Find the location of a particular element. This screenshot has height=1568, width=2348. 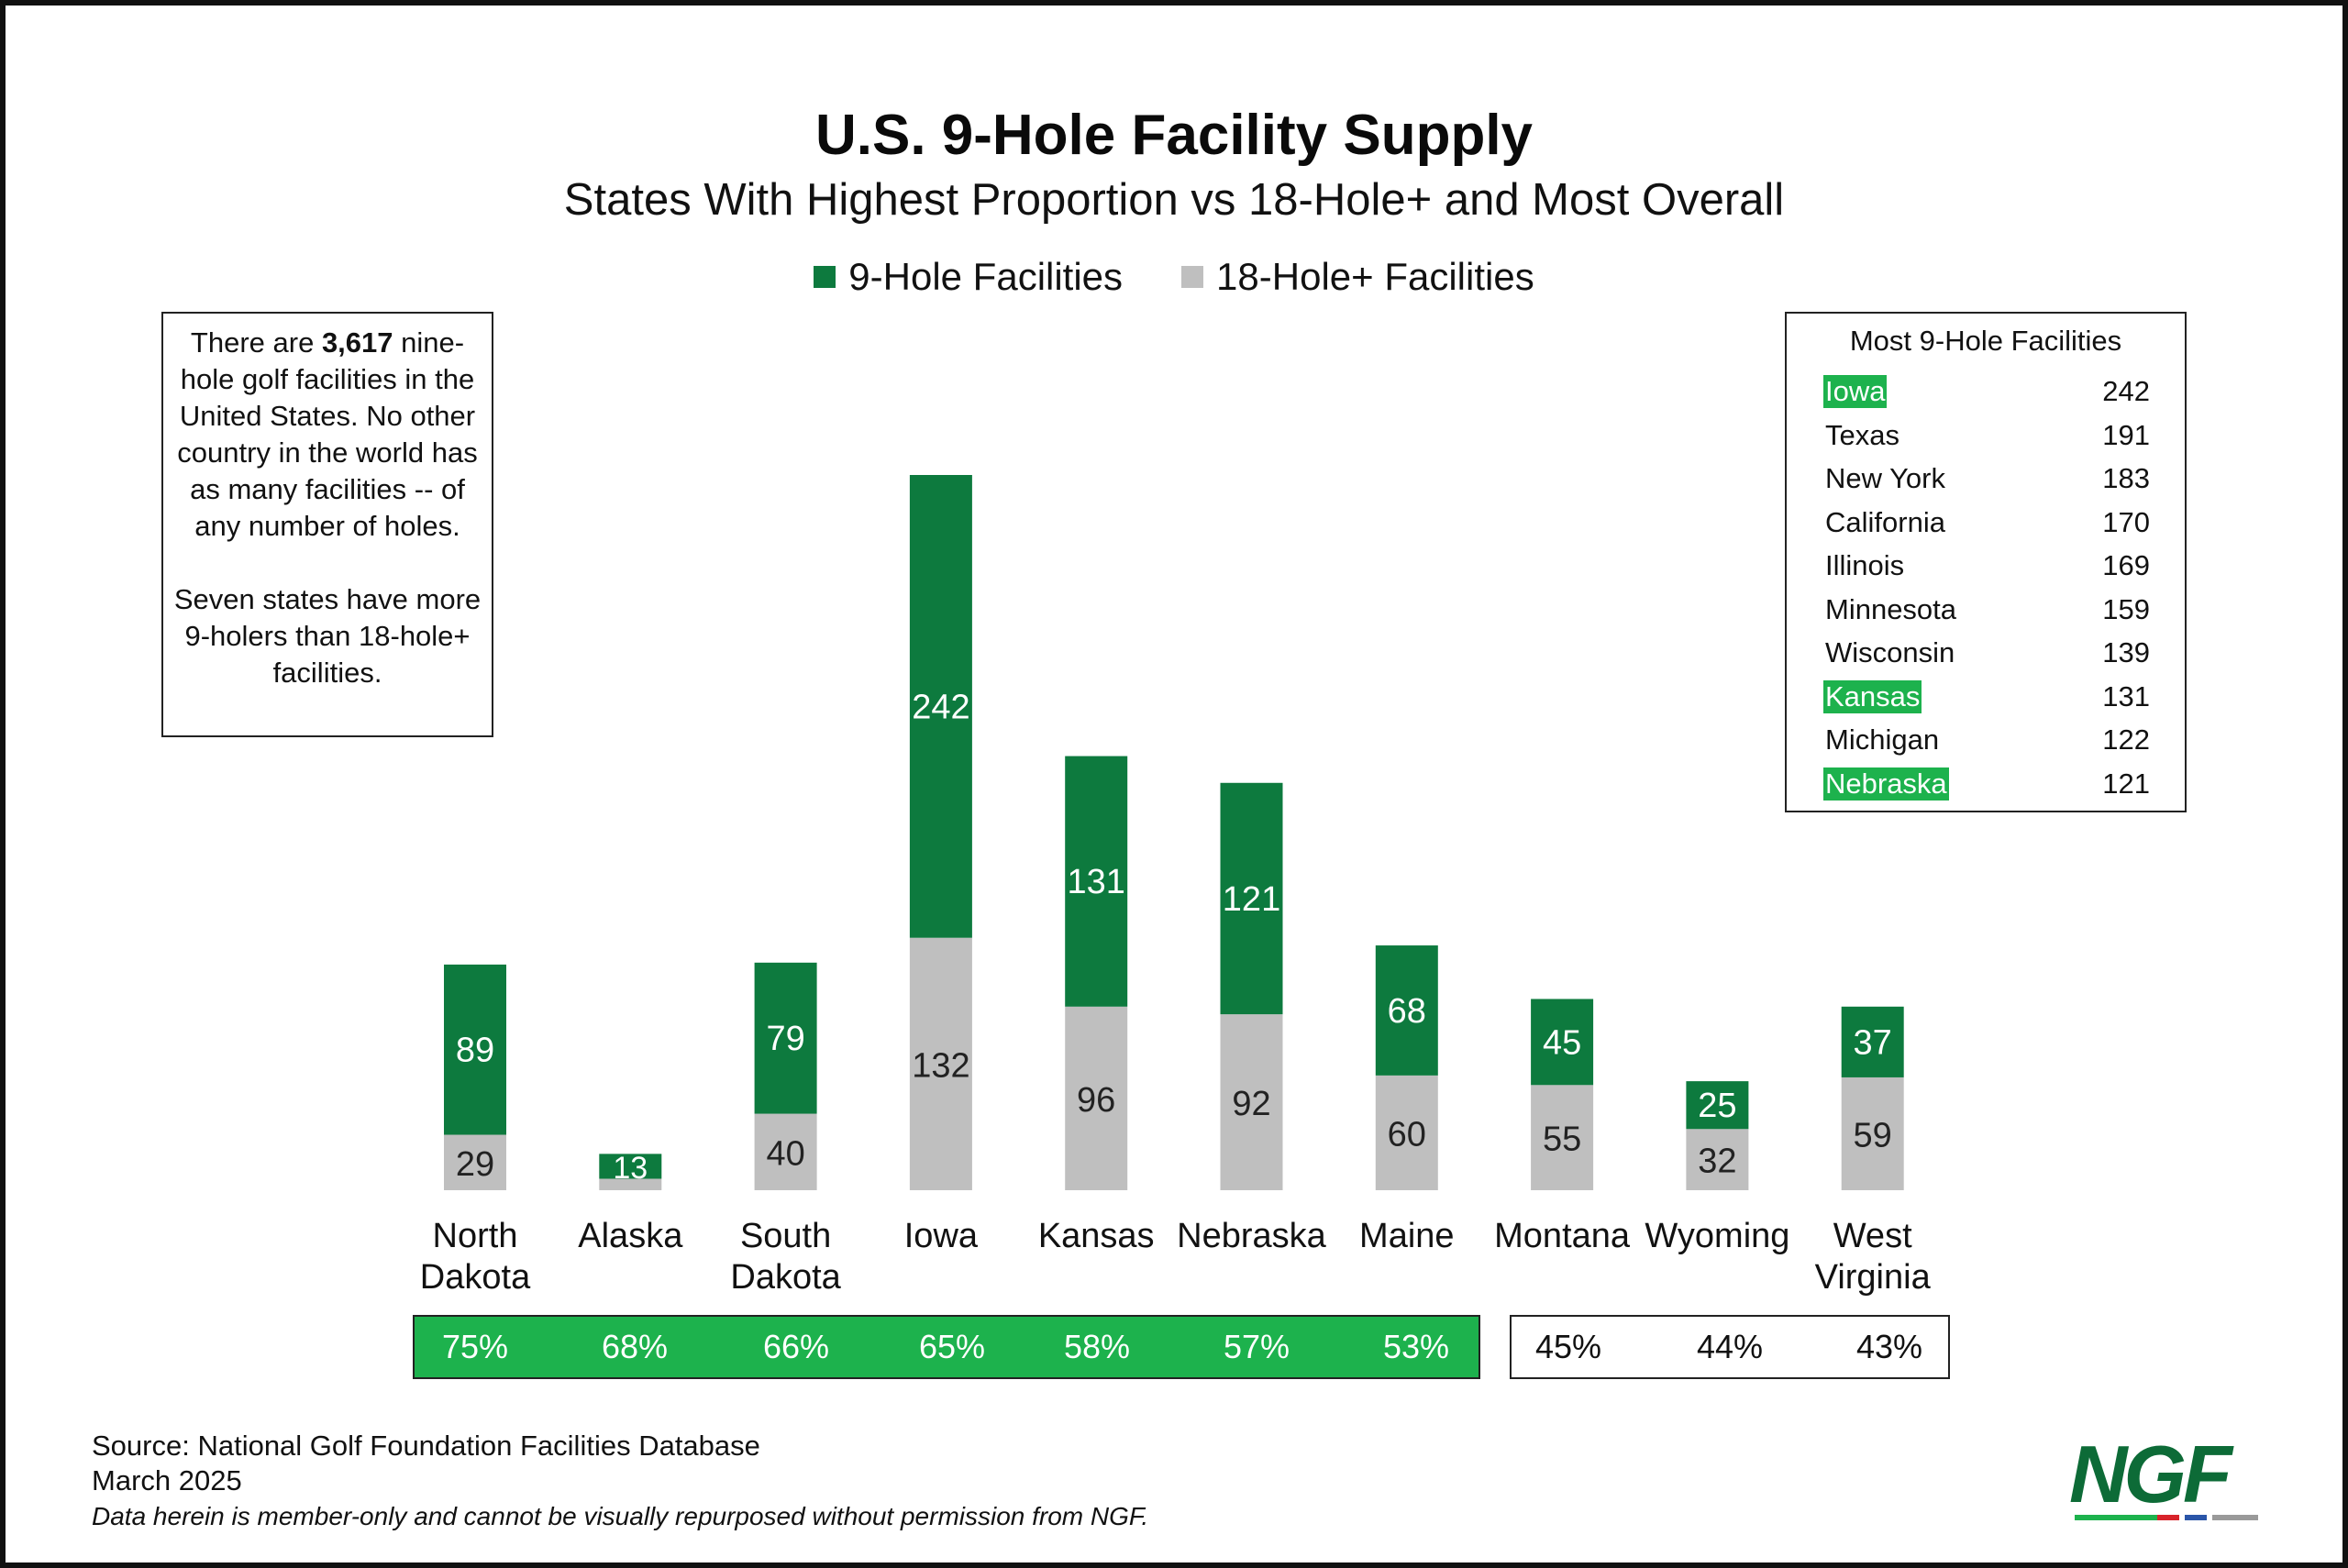

category-label-2: South is located at coordinates (785, 1236).